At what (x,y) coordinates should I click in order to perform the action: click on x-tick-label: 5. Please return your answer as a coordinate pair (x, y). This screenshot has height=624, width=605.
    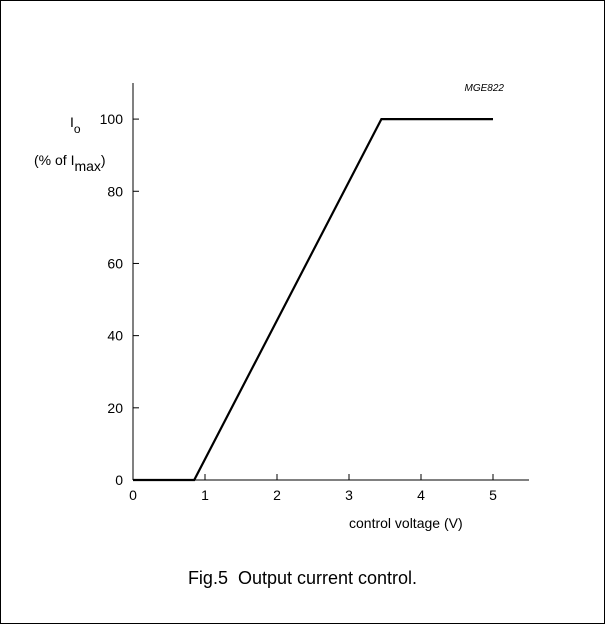
    Looking at the image, I should click on (493, 495).